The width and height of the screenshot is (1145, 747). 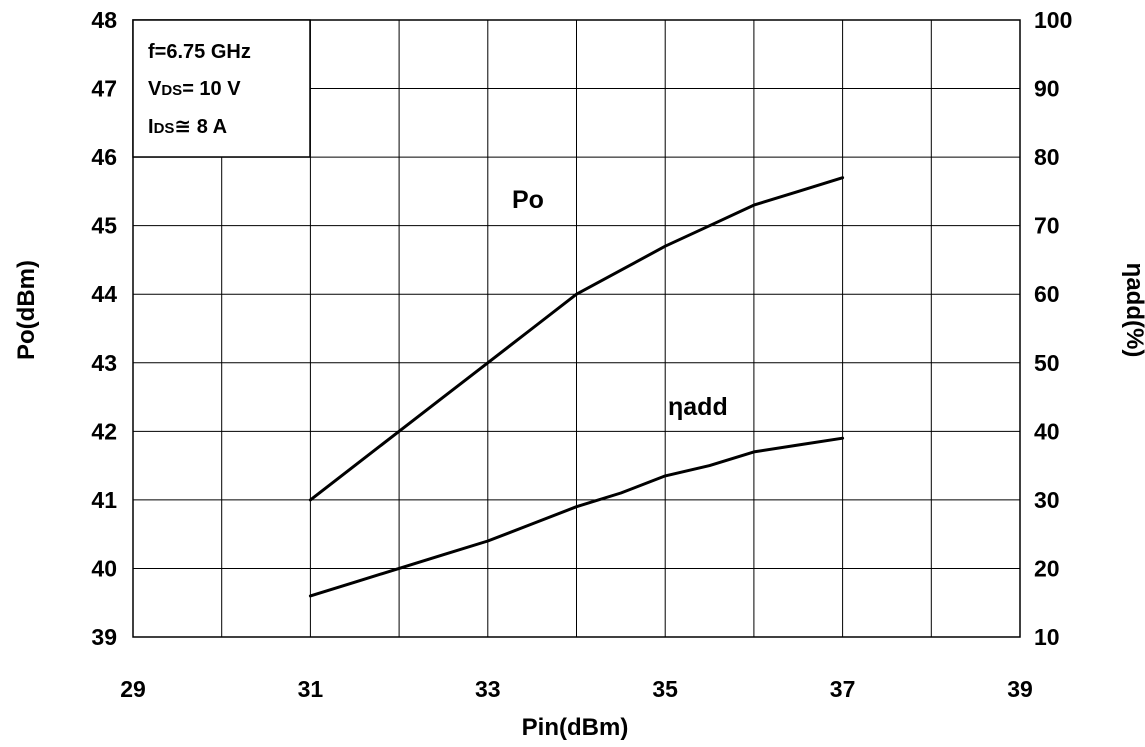 What do you see at coordinates (576, 517) in the screenshot?
I see `series-line-eta-add` at bounding box center [576, 517].